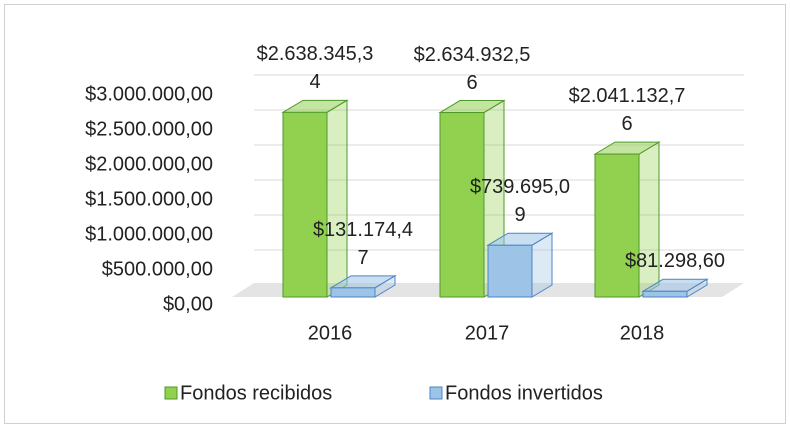  I want to click on value-label: $2.634.932,56, so click(472, 68).